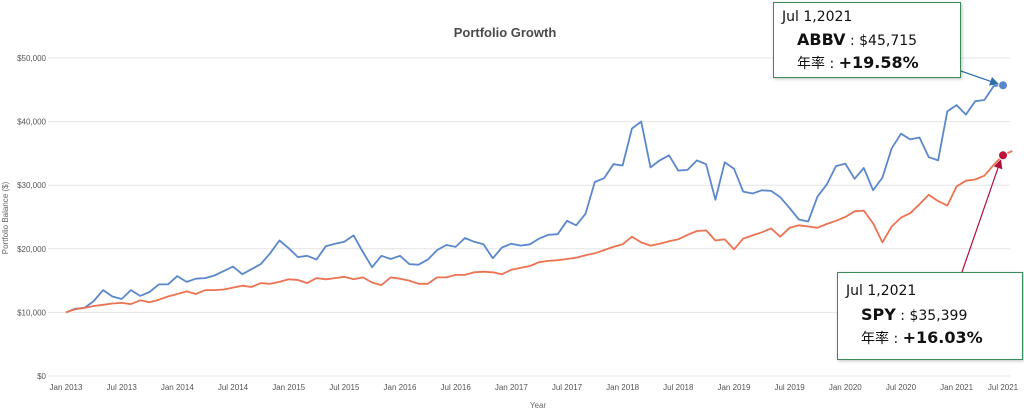 The image size is (1024, 417). I want to click on abbv-callout-rate-line: 年率 : +19.58%, so click(858, 62).